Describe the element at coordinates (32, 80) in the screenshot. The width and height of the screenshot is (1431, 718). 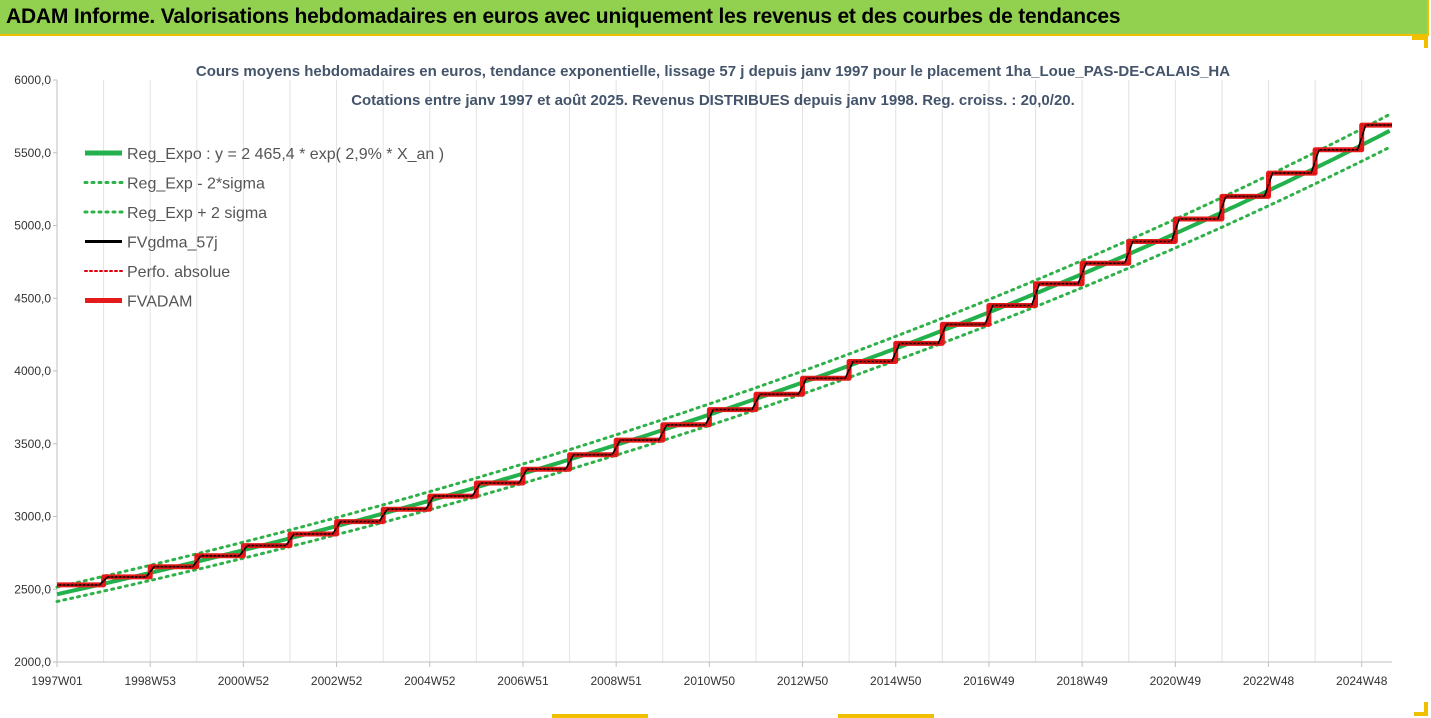
I see `y-tick-label: 6000,0` at that location.